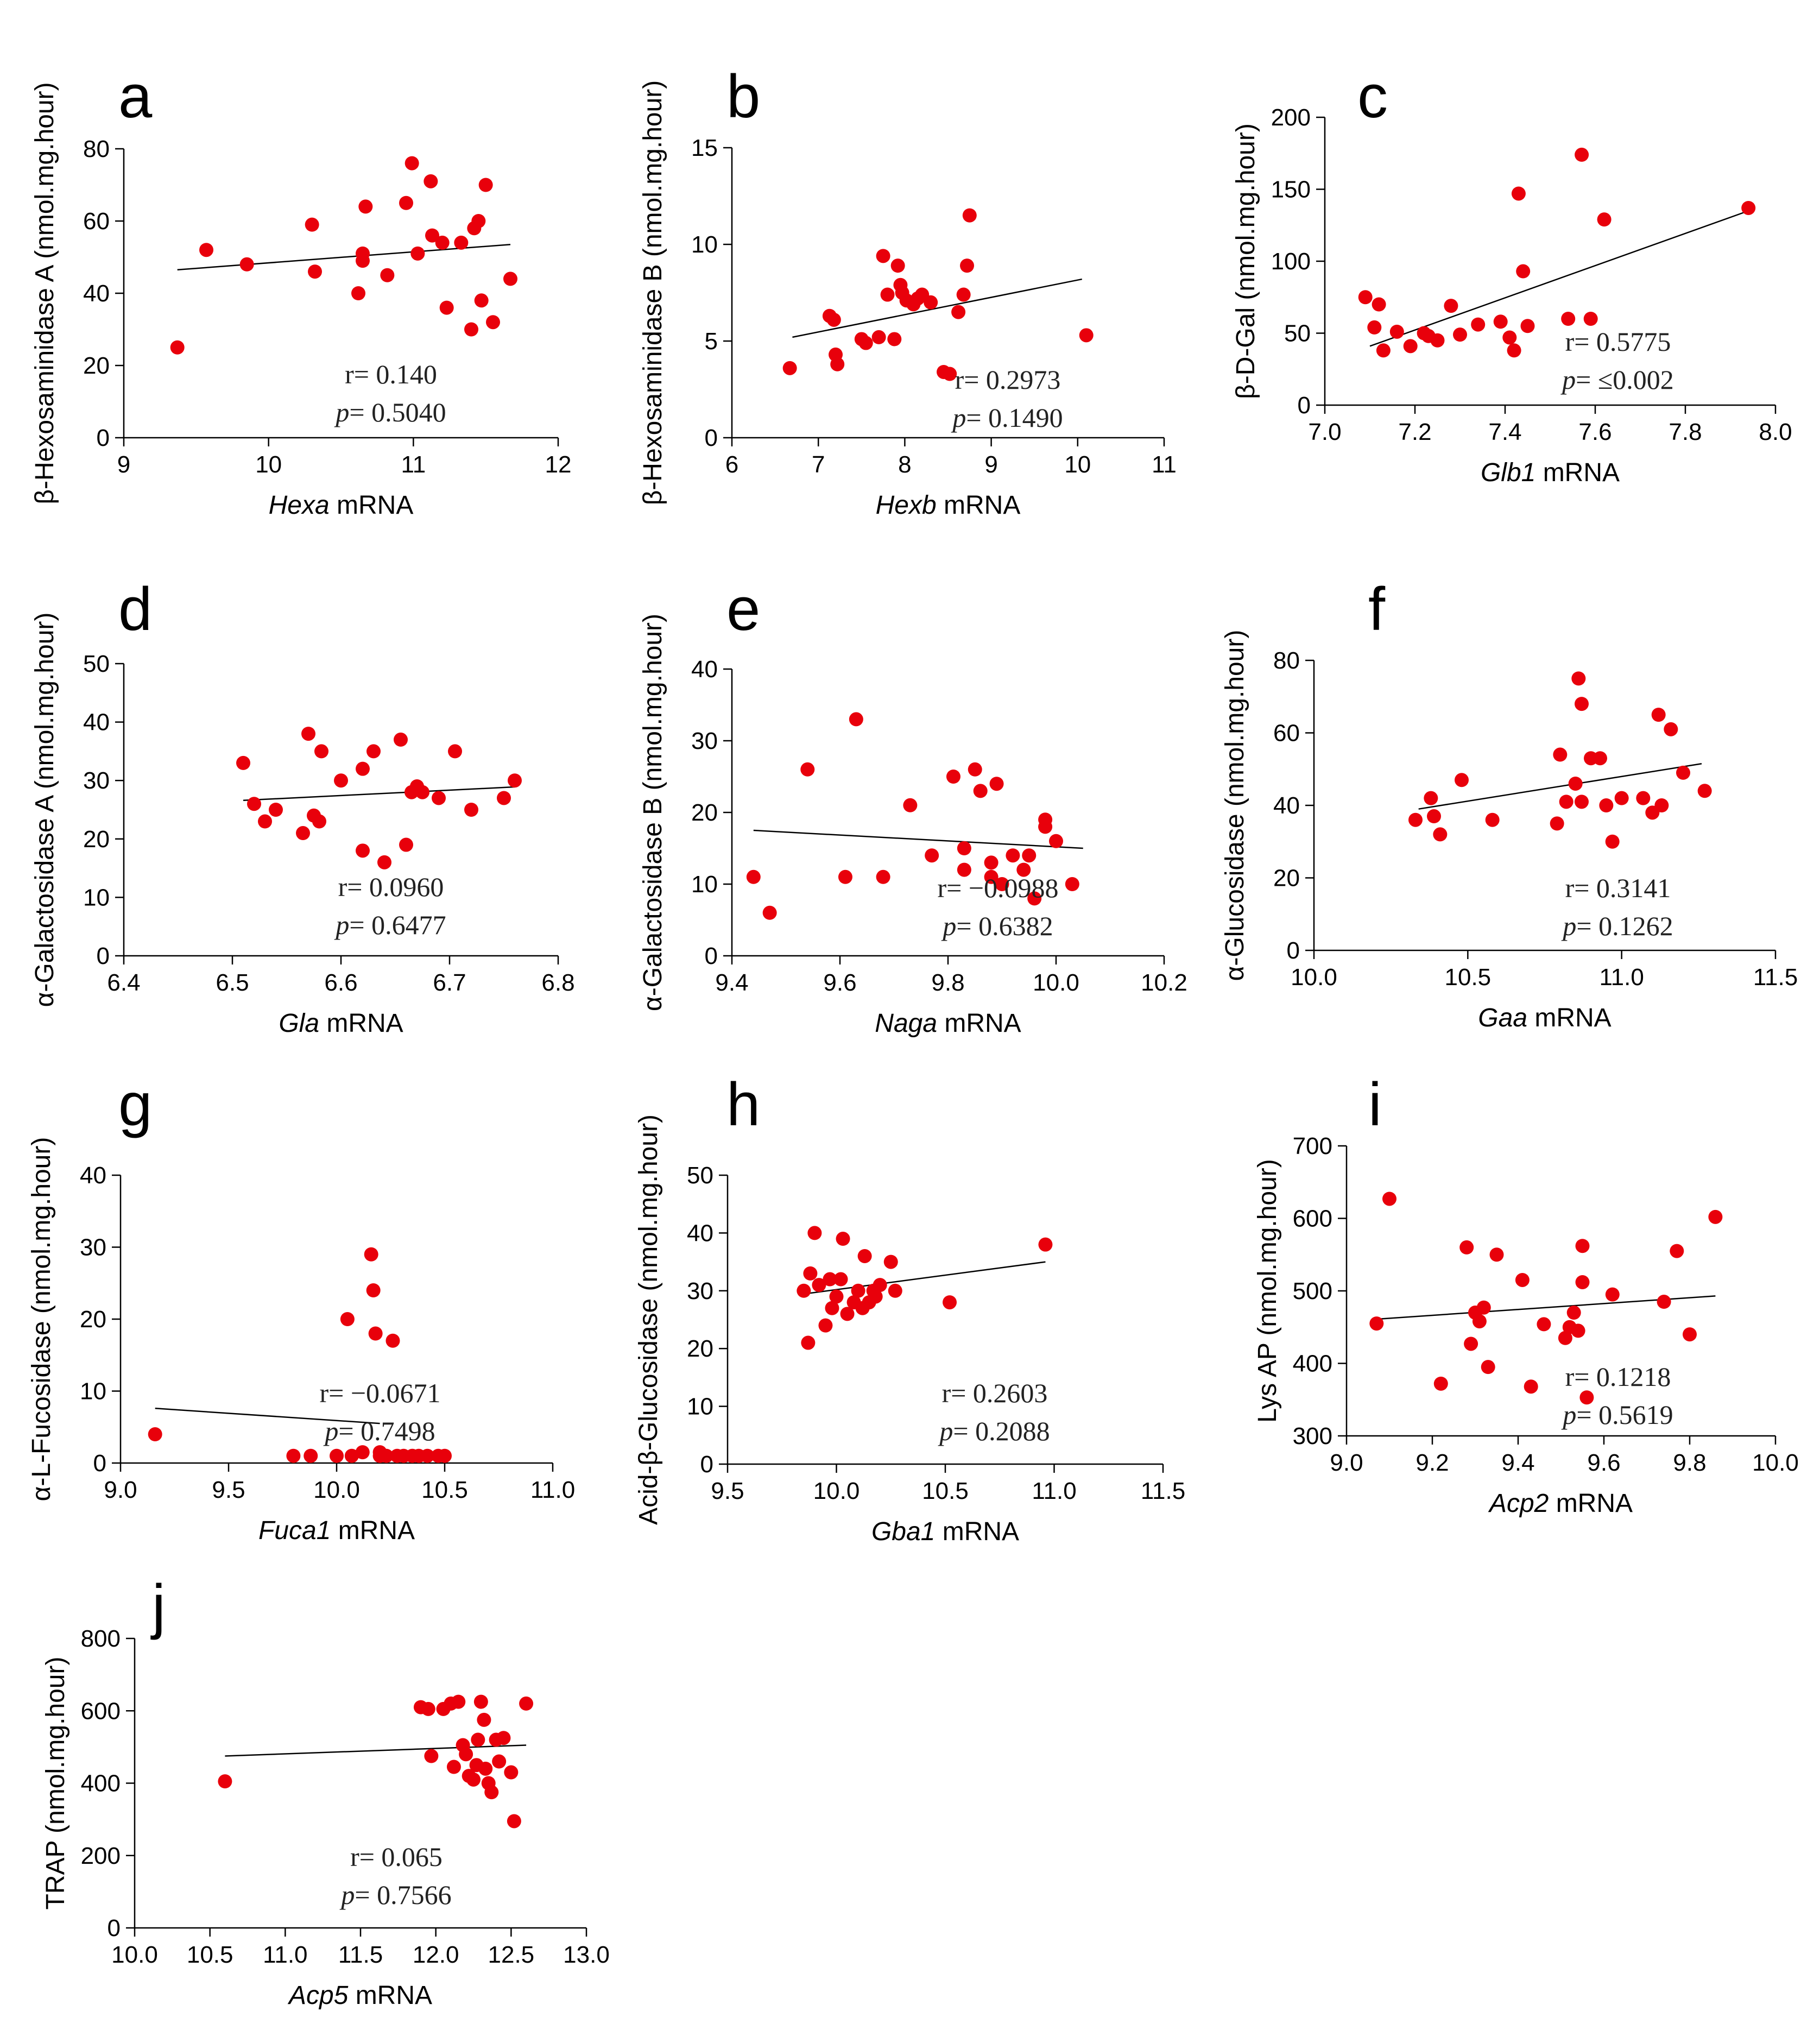 The image size is (1820, 2030). What do you see at coordinates (436, 1954) in the screenshot?
I see `x-tick-label: 12.0` at bounding box center [436, 1954].